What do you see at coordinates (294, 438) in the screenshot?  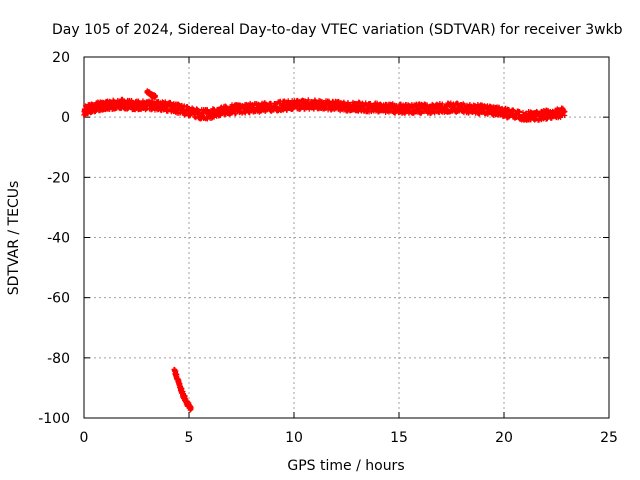 I see `x-tick-label: 10` at bounding box center [294, 438].